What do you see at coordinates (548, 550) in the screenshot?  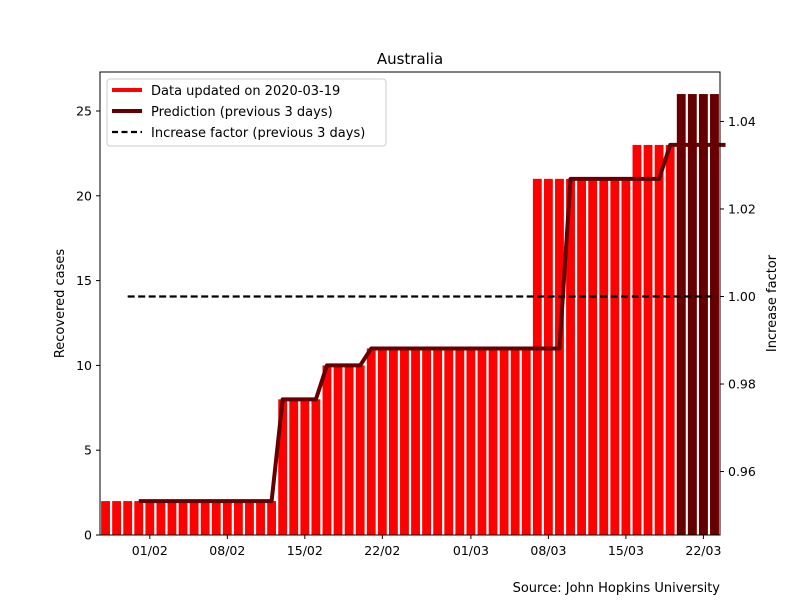 I see `x-tick-label: 08/03` at bounding box center [548, 550].